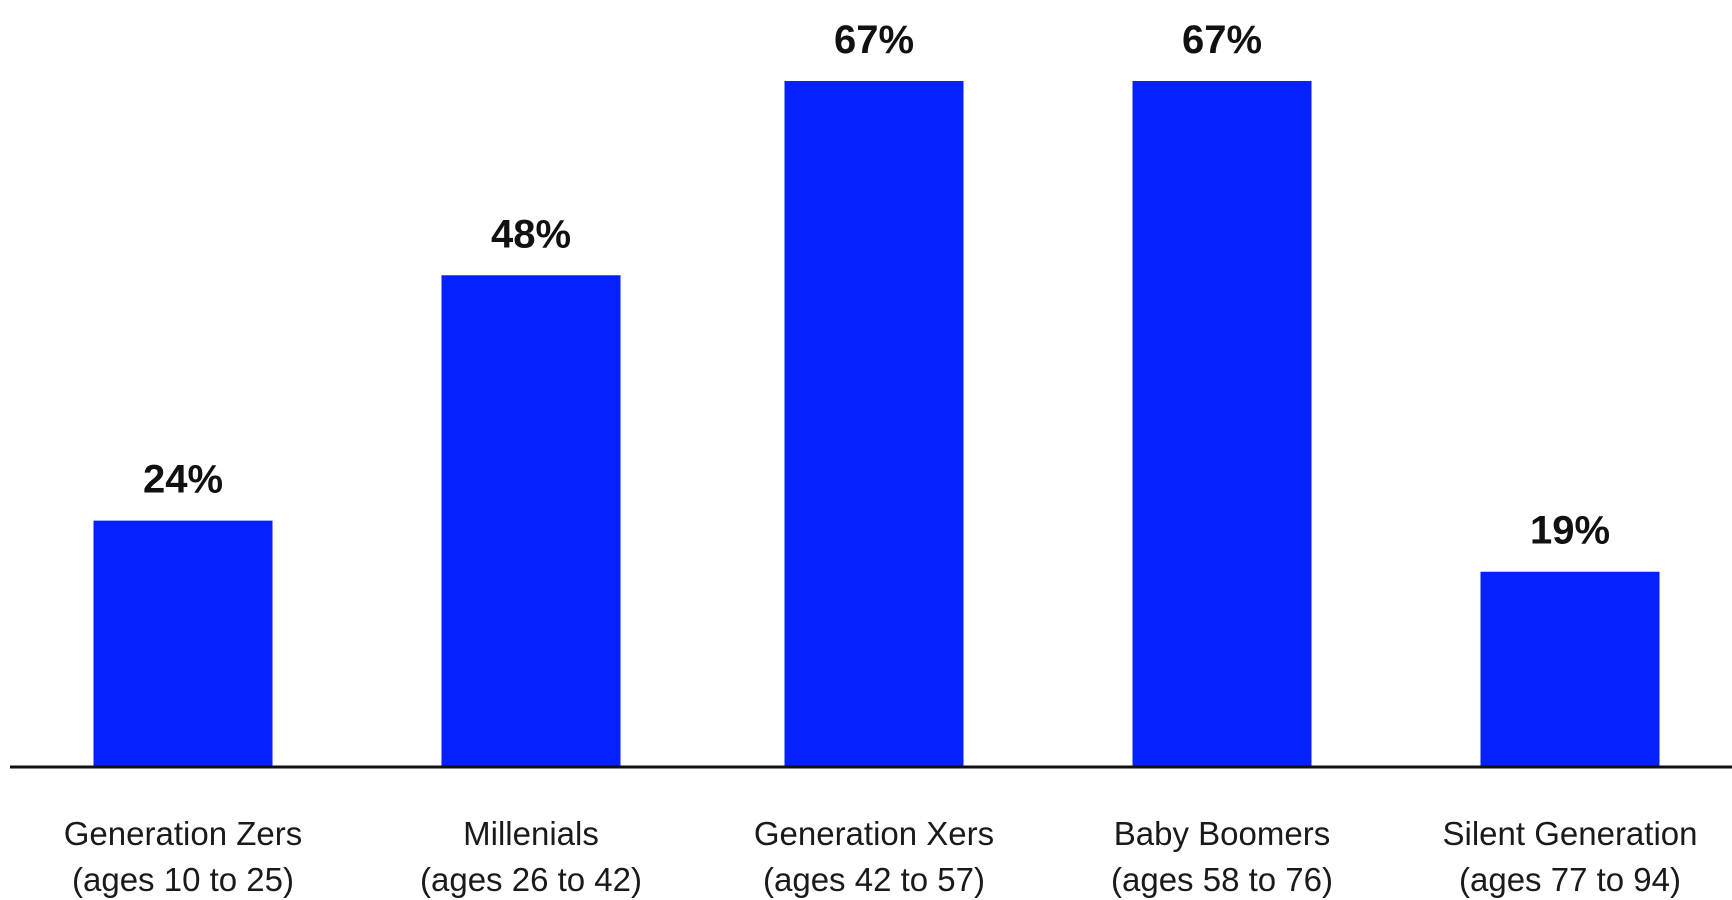 The width and height of the screenshot is (1732, 900). What do you see at coordinates (531, 879) in the screenshot?
I see `category-label-2-line2: (ages 26 to 42)` at bounding box center [531, 879].